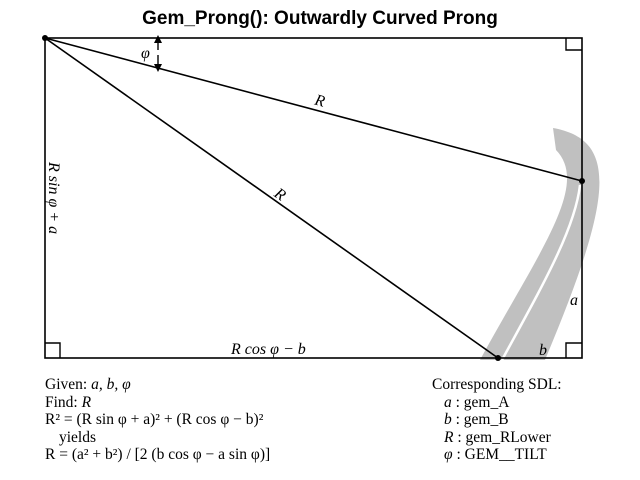  Describe the element at coordinates (78, 437) in the screenshot. I see `yields-text: yields` at that location.